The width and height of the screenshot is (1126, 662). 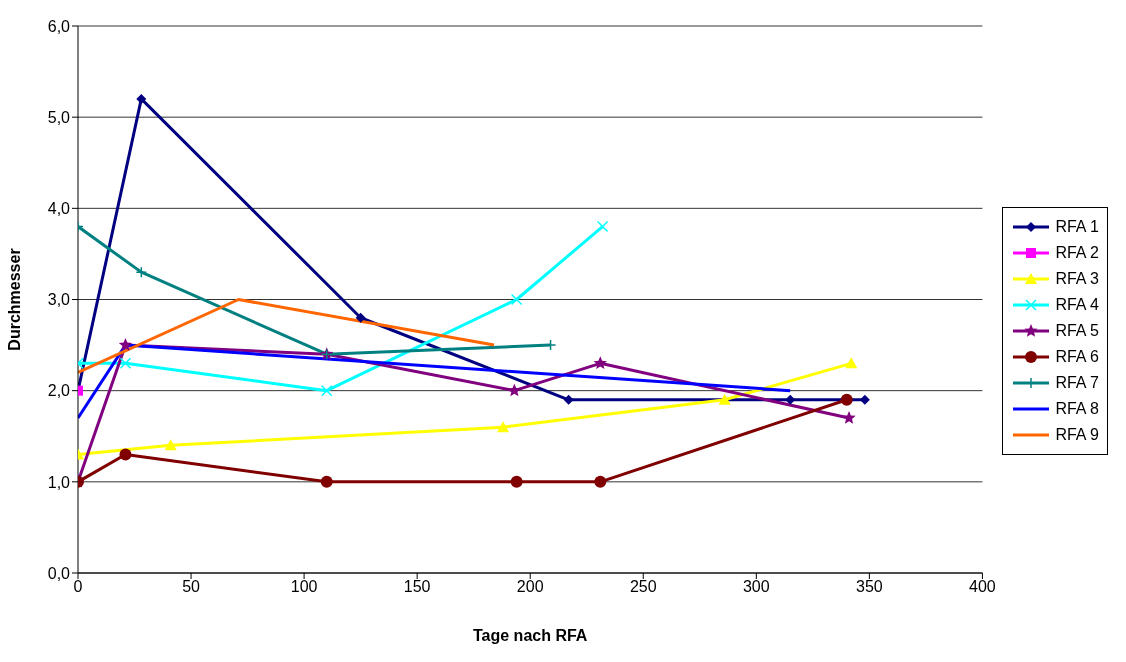 What do you see at coordinates (643, 587) in the screenshot?
I see `x-tick-label: 250` at bounding box center [643, 587].